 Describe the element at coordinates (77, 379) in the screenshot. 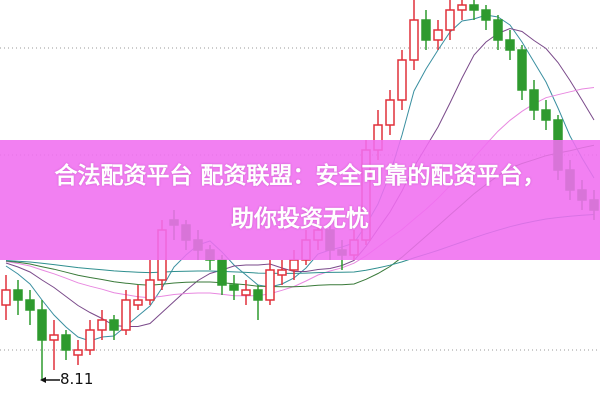

I see `min-price-label: 8.11` at that location.